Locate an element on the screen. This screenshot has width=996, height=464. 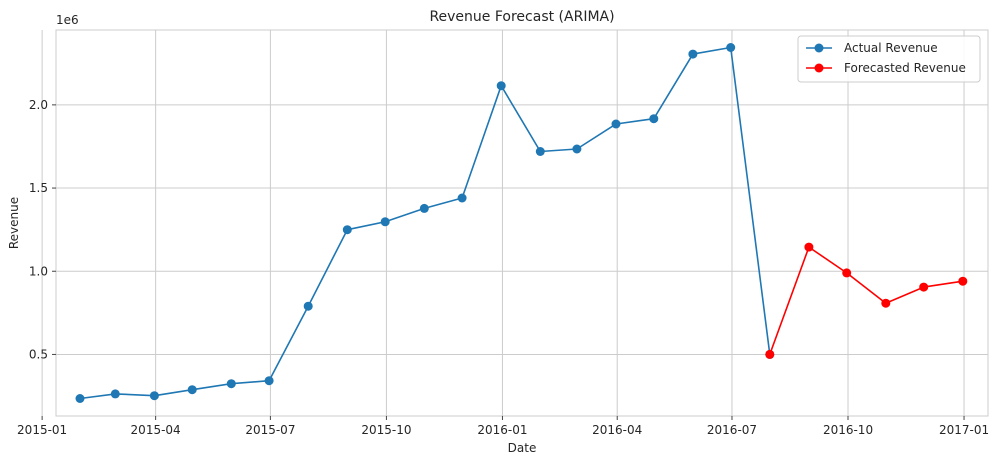
series-forecasted-revenue is located at coordinates (866, 300).